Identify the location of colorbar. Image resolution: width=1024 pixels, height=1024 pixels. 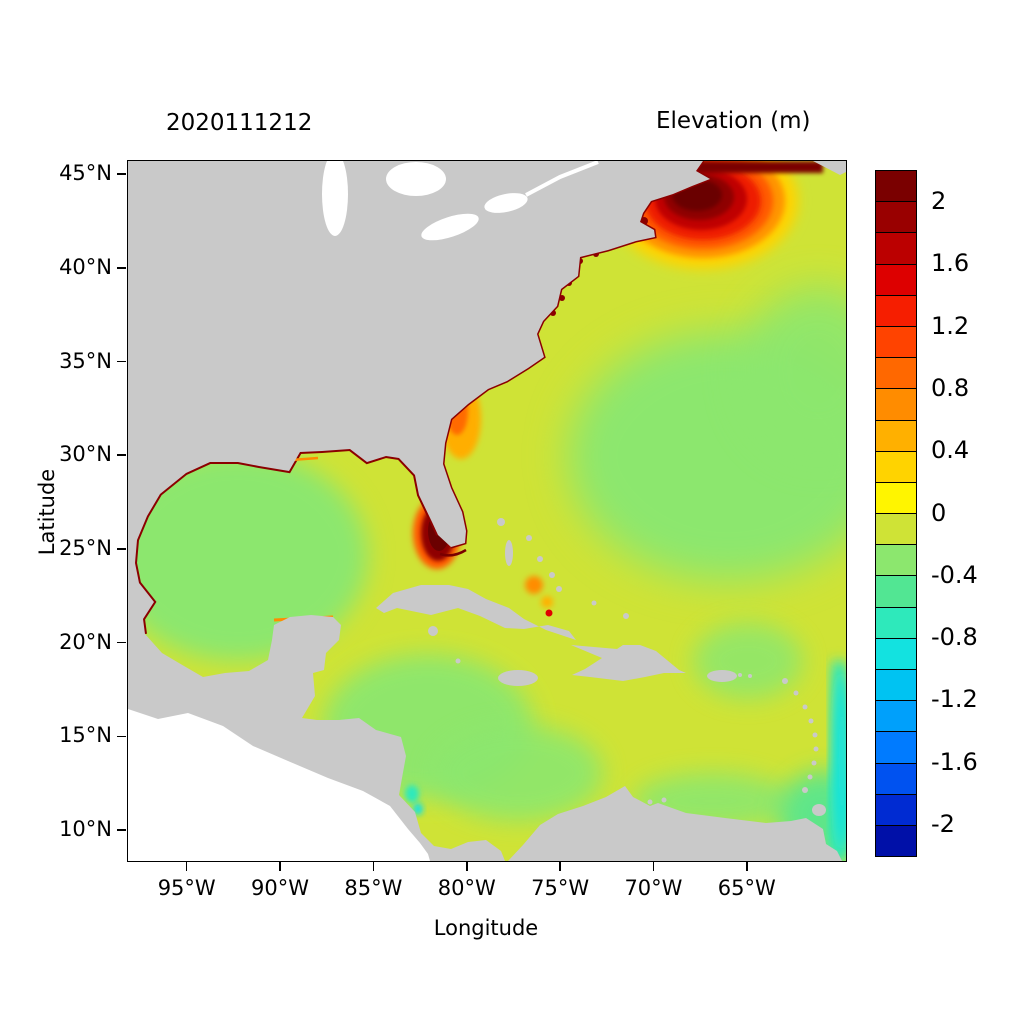
(896, 513).